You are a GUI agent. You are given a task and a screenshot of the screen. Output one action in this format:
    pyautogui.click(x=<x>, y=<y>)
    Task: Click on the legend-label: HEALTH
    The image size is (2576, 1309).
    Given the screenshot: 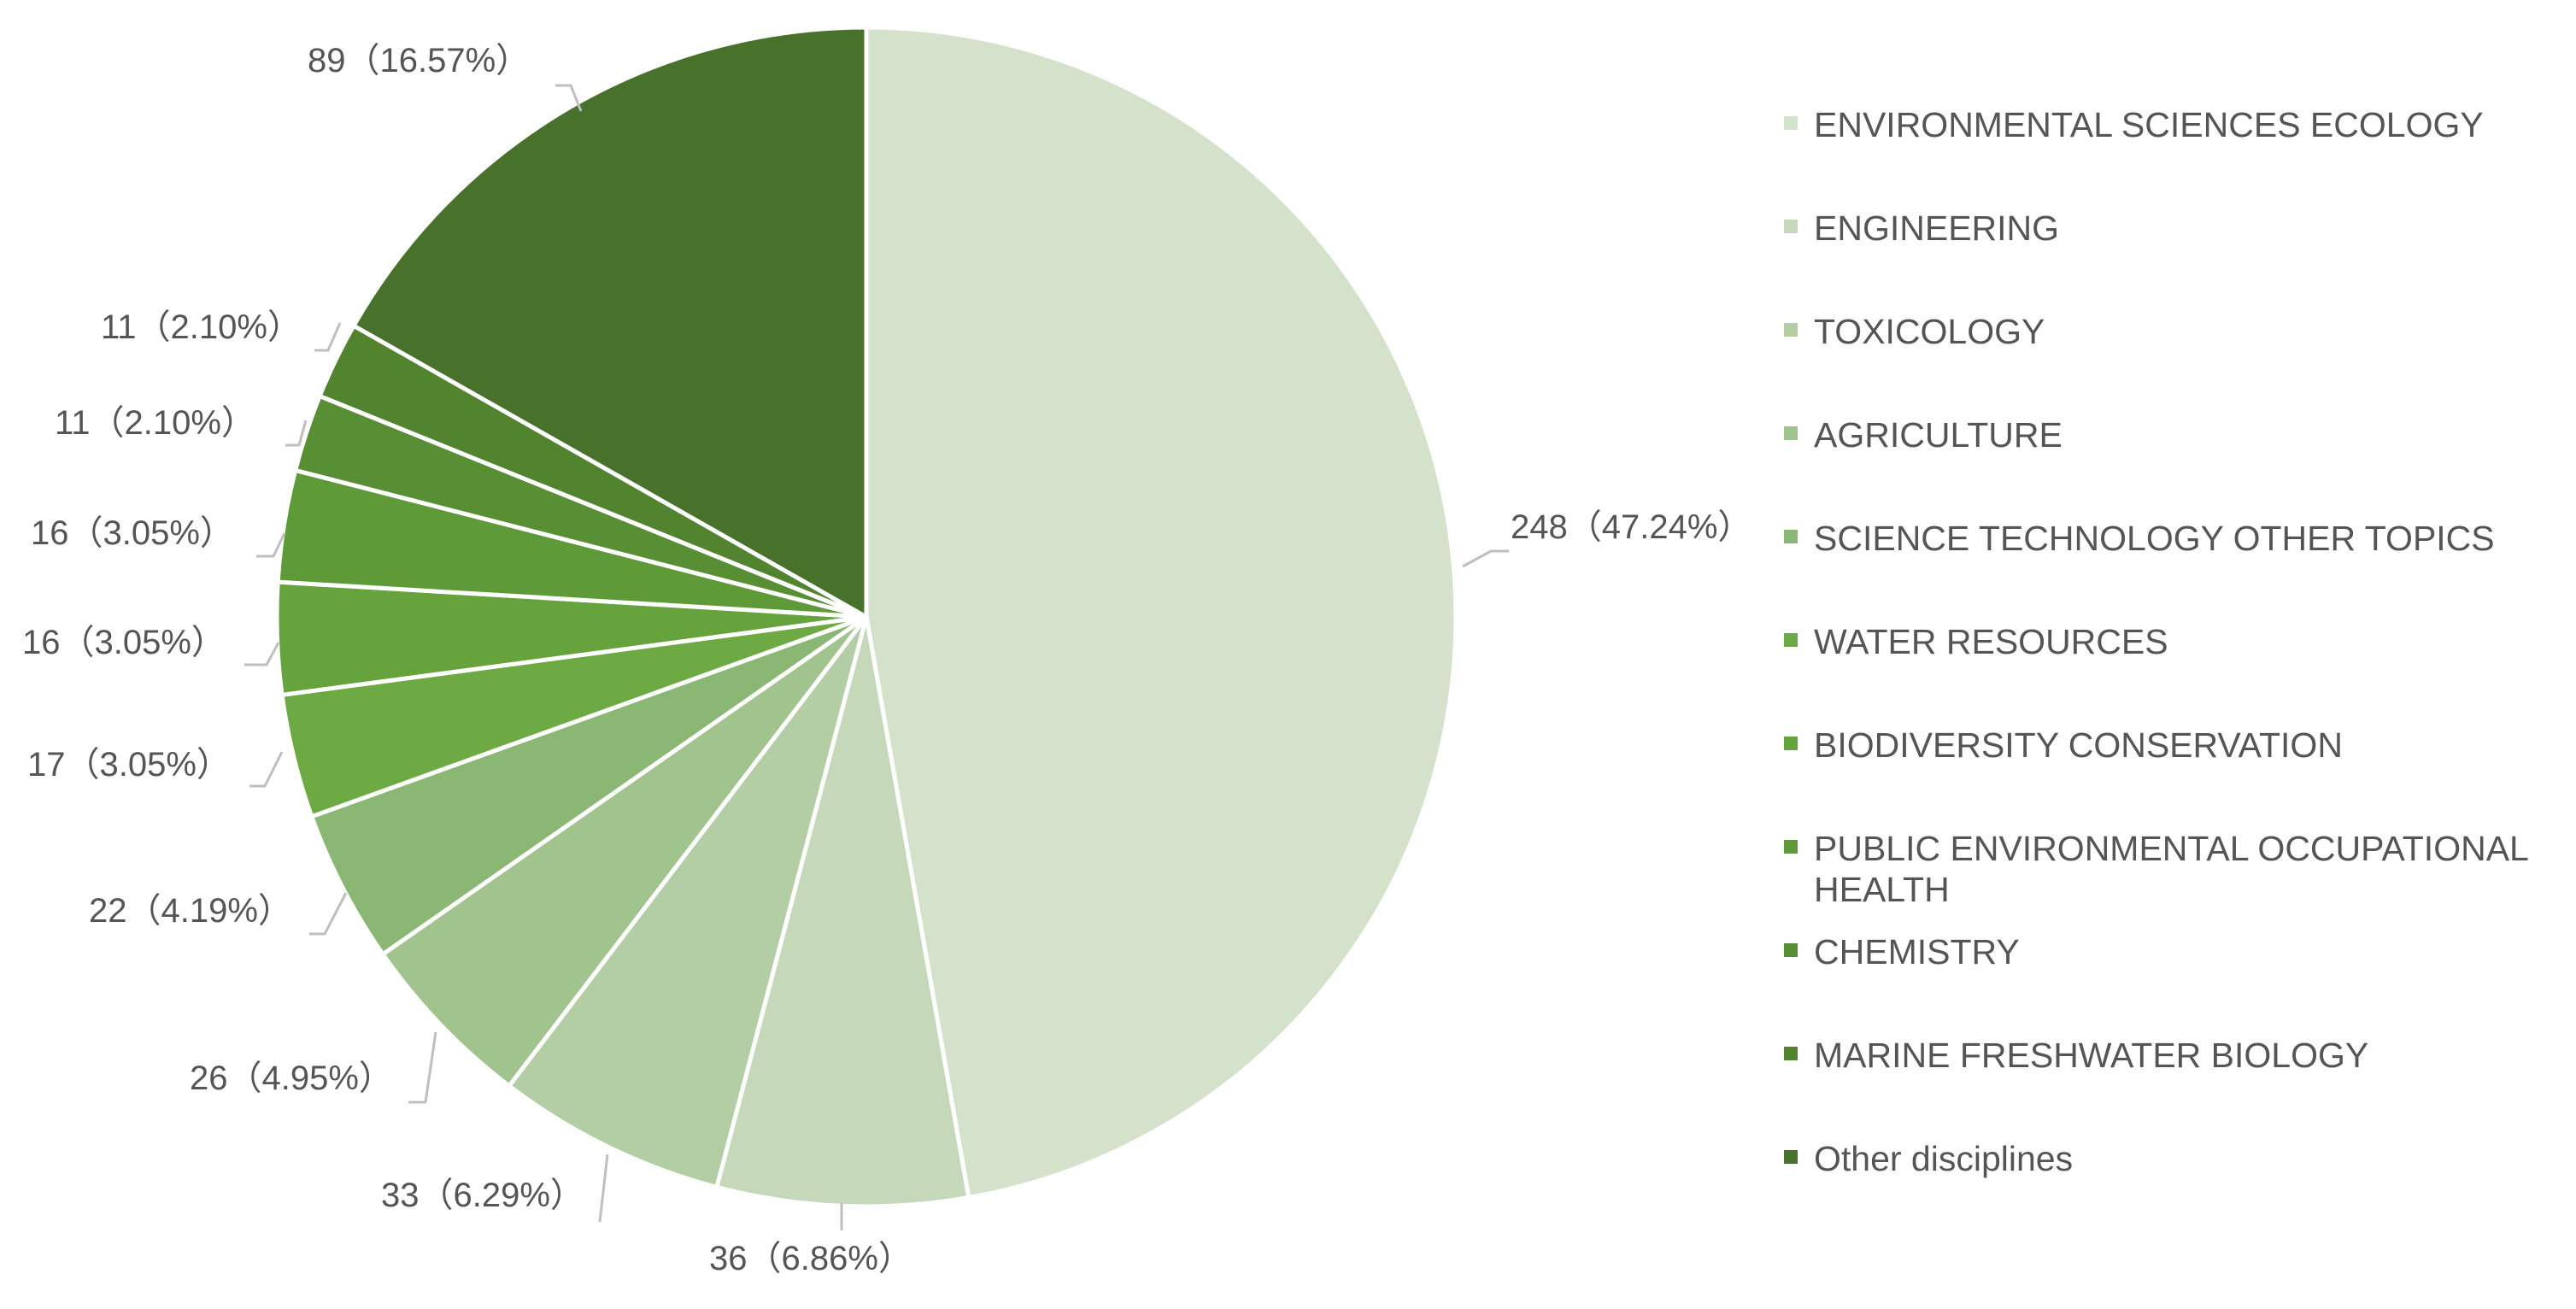 What is the action you would take?
    pyautogui.click(x=1882, y=889)
    